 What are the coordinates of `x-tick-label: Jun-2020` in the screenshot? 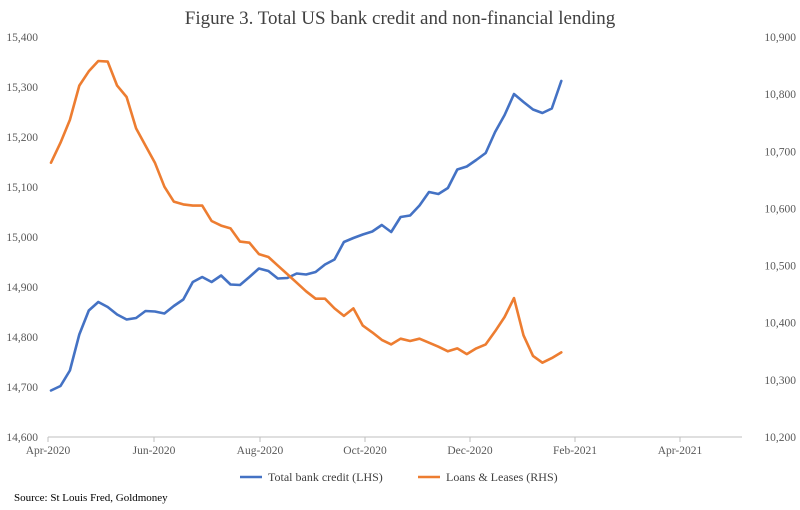 It's located at (154, 451).